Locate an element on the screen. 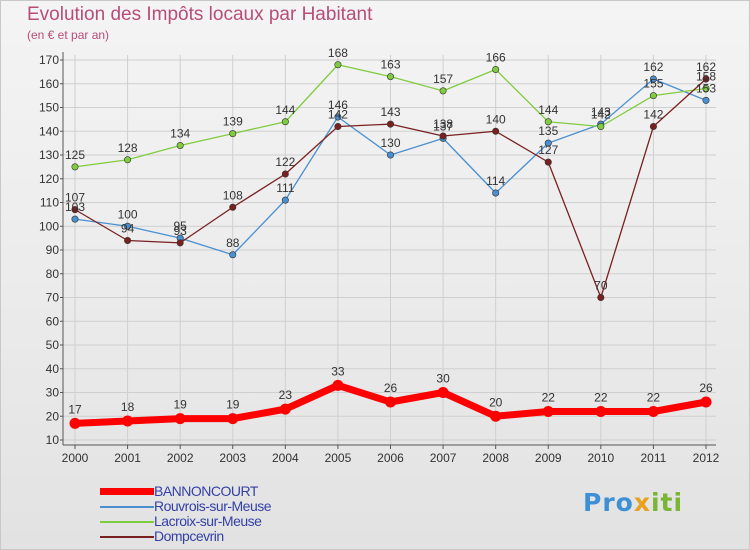  legend-swatch-rouvrois is located at coordinates (127, 507).